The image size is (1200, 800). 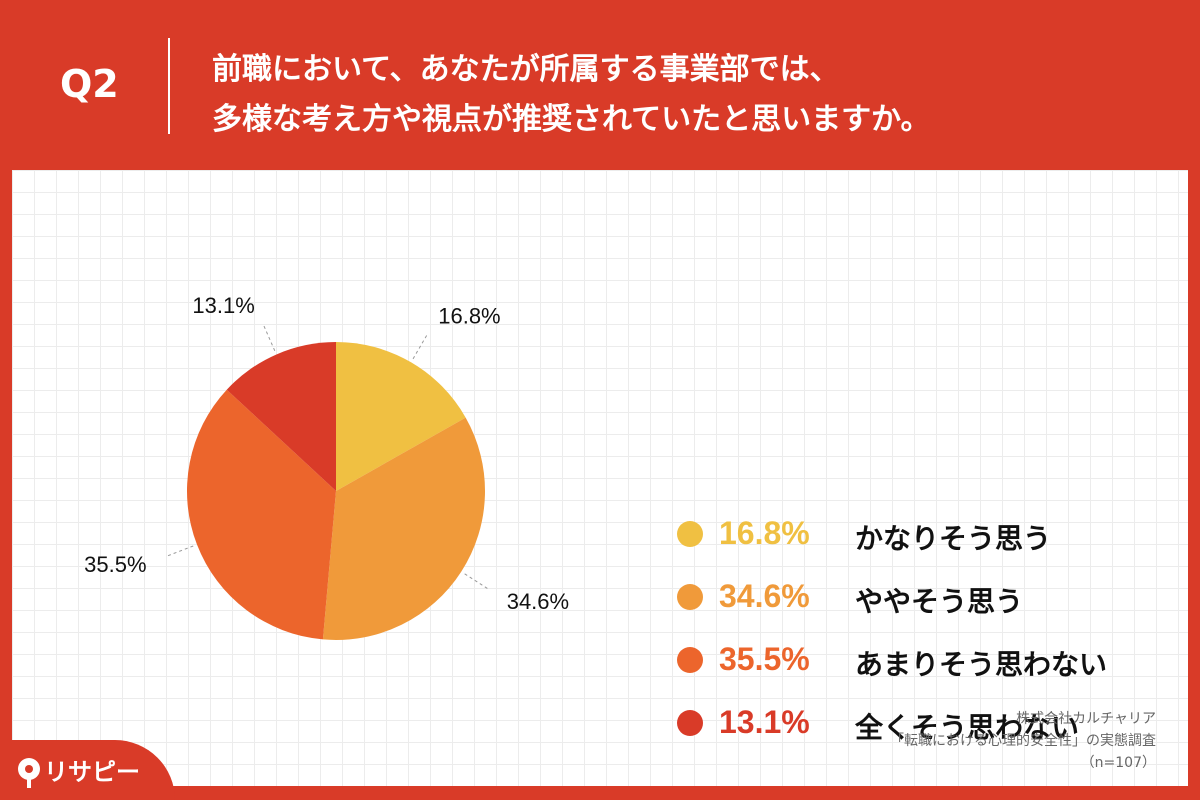 I want to click on source-survey-title: 「転職における心理的安全性」の実態調査, so click(x=1023, y=741).